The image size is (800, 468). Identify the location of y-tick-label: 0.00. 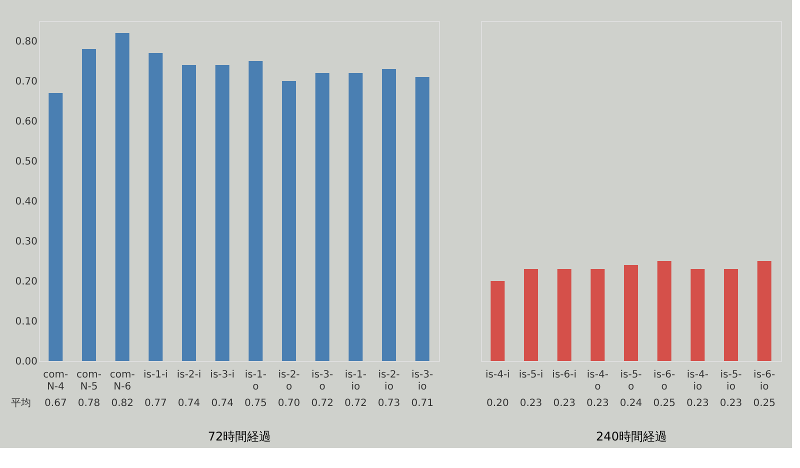
(26, 362).